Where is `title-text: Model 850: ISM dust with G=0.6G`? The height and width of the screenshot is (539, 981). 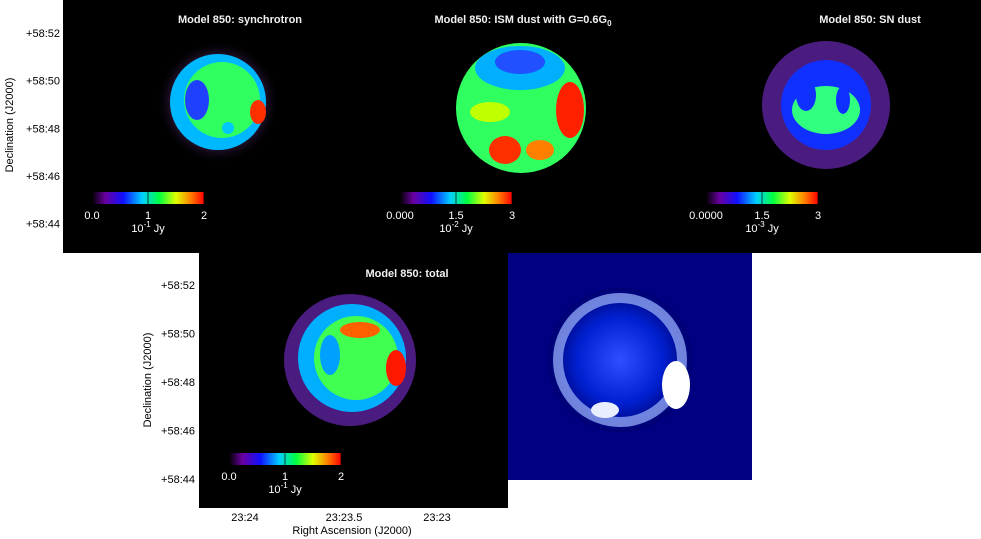
title-text: Model 850: ISM dust with G=0.6G is located at coordinates (520, 20).